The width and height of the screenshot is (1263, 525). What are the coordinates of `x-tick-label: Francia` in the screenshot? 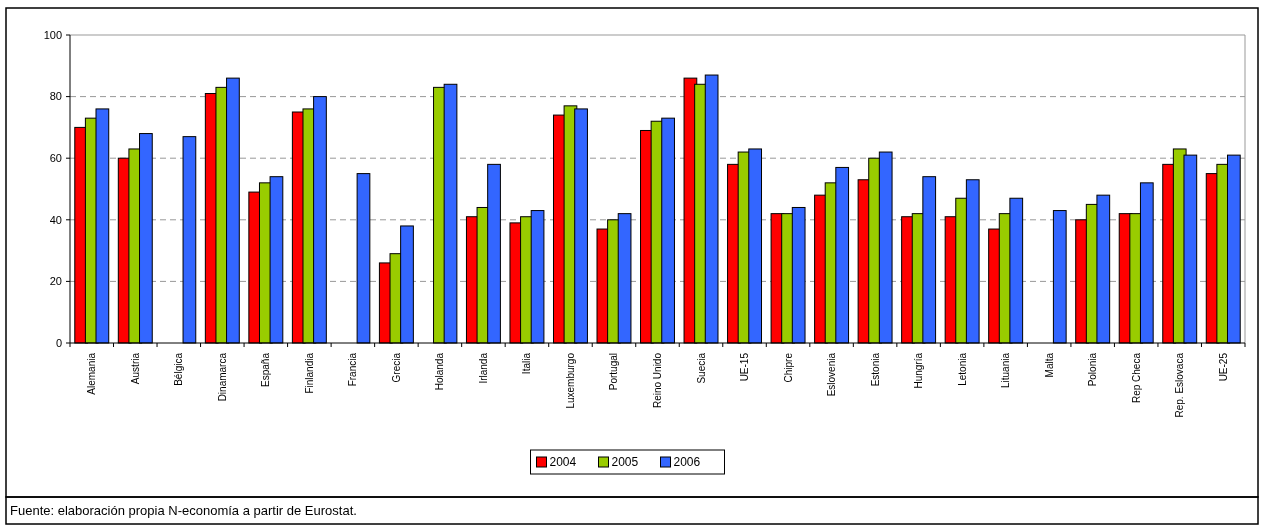 It's located at (353, 369).